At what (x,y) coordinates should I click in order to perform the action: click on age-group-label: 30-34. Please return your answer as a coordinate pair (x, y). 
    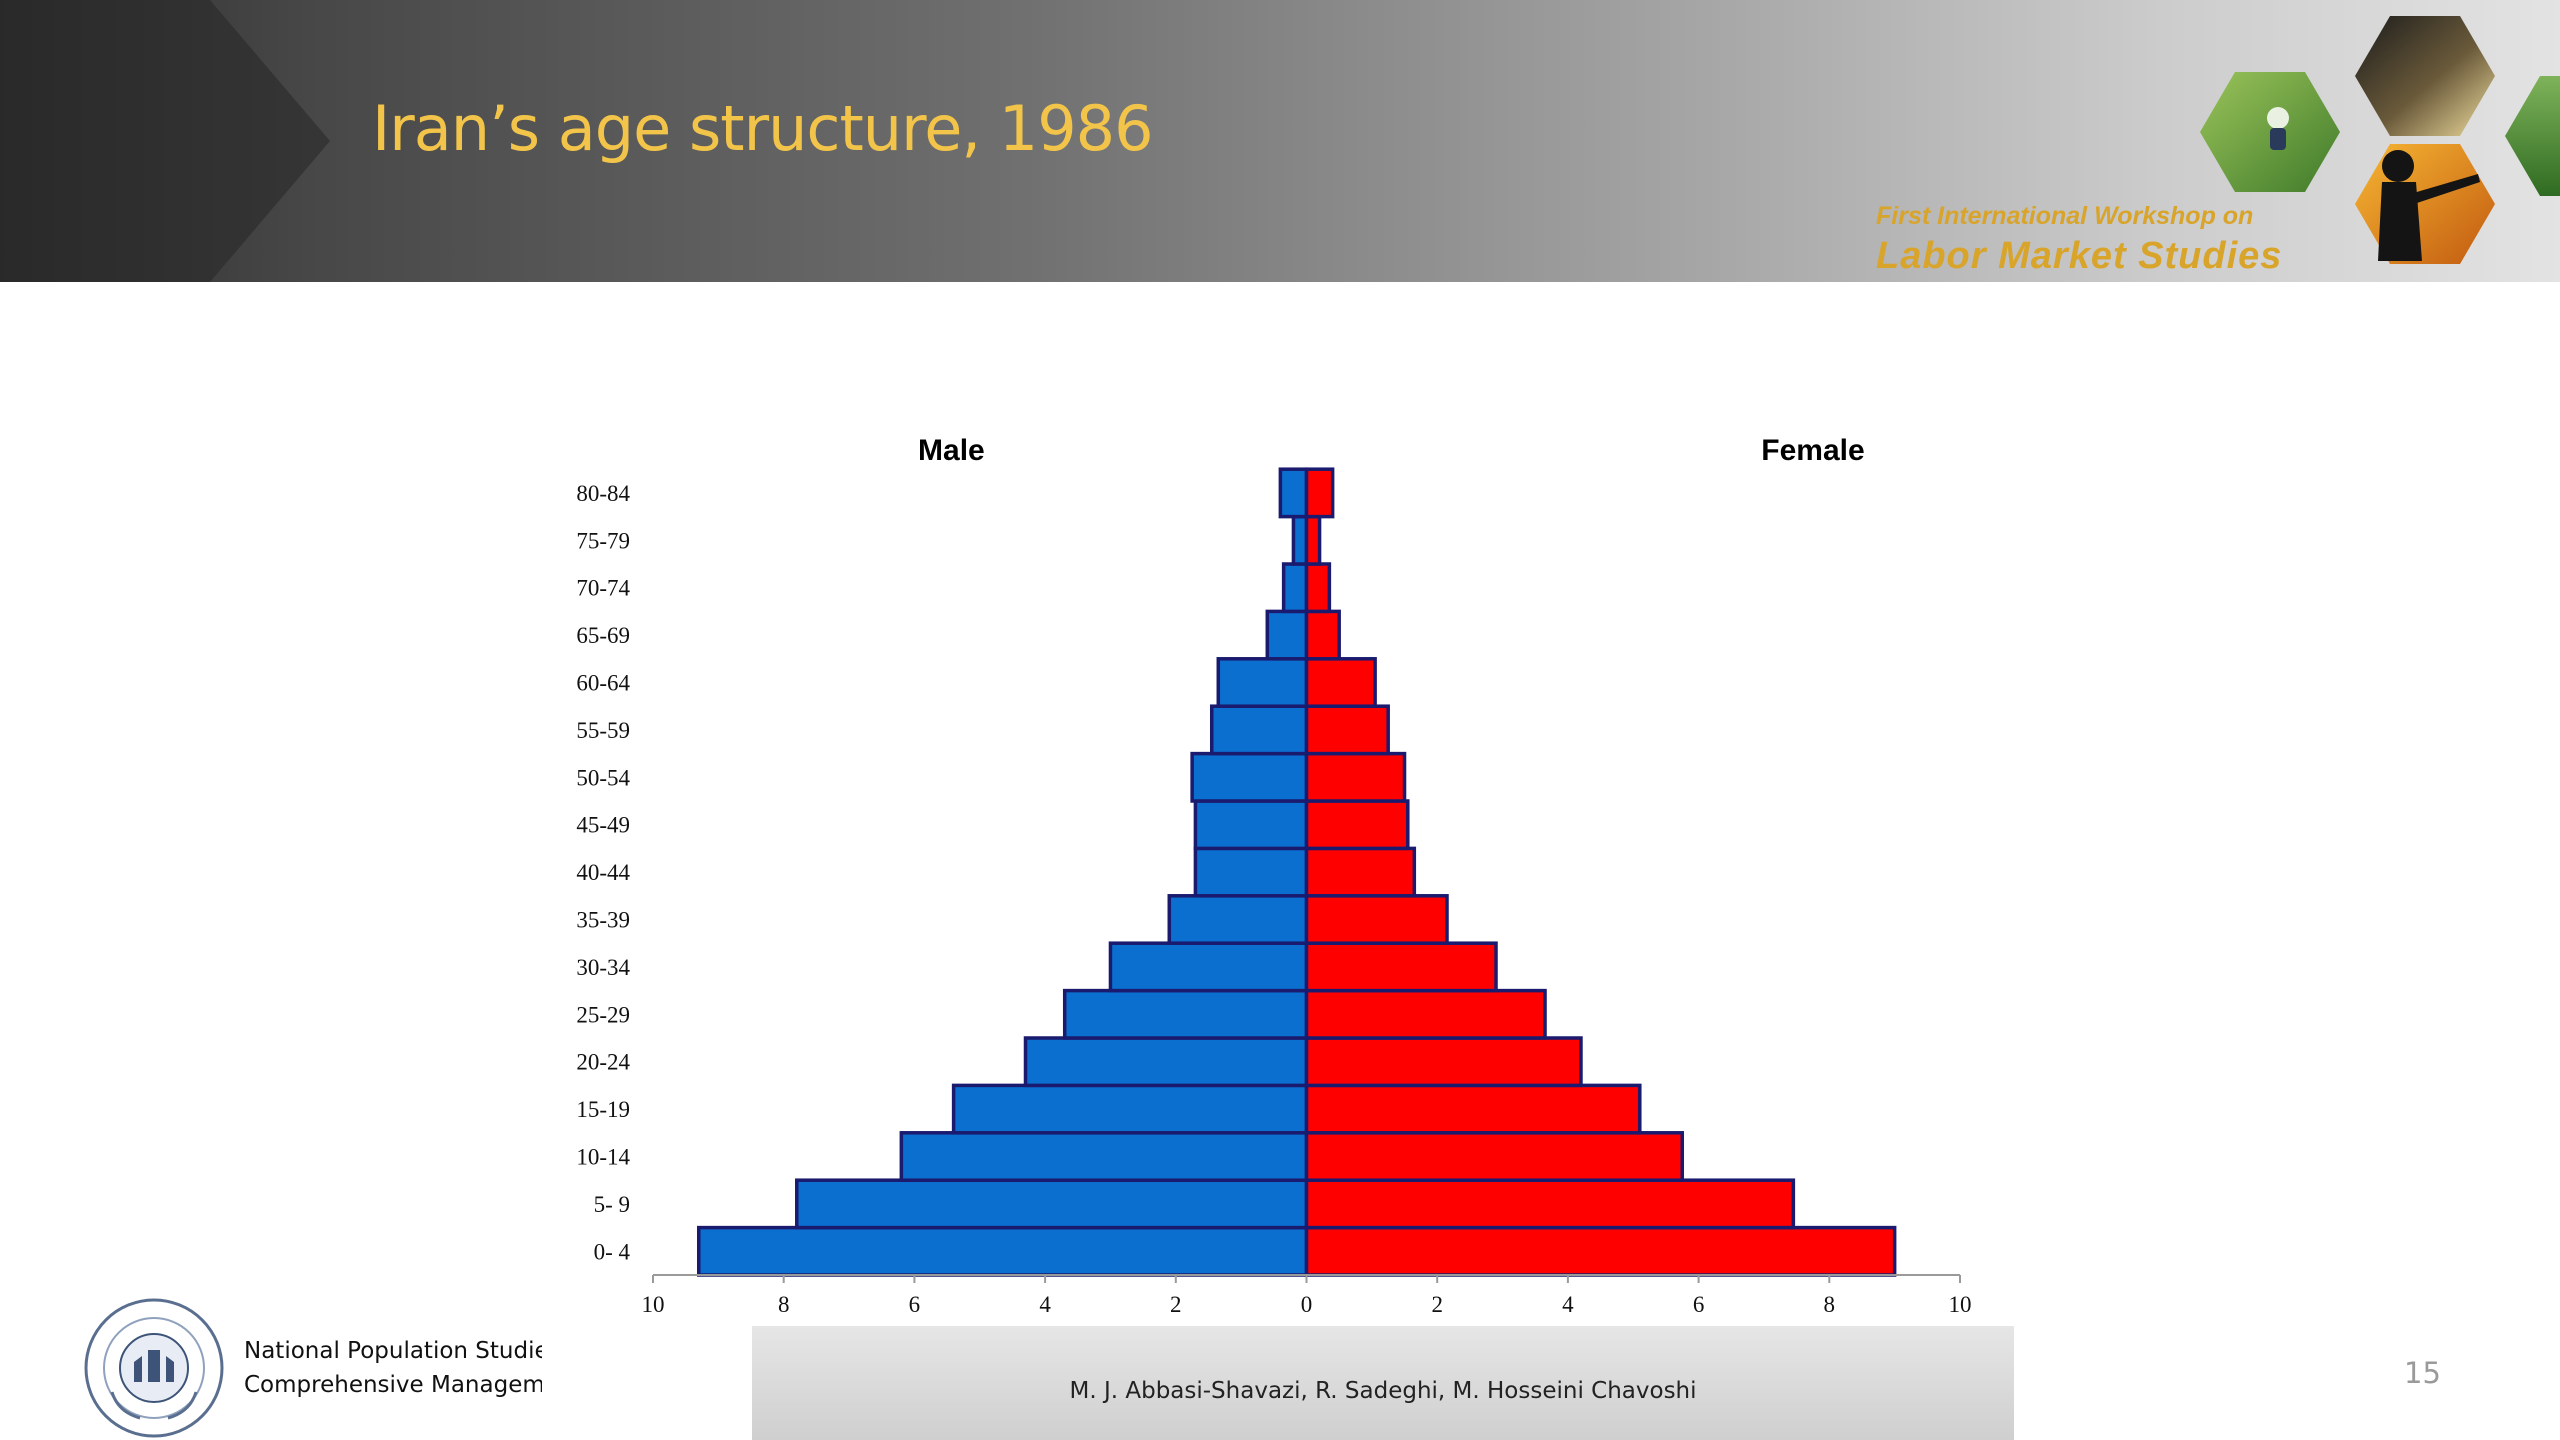
    Looking at the image, I should click on (603, 967).